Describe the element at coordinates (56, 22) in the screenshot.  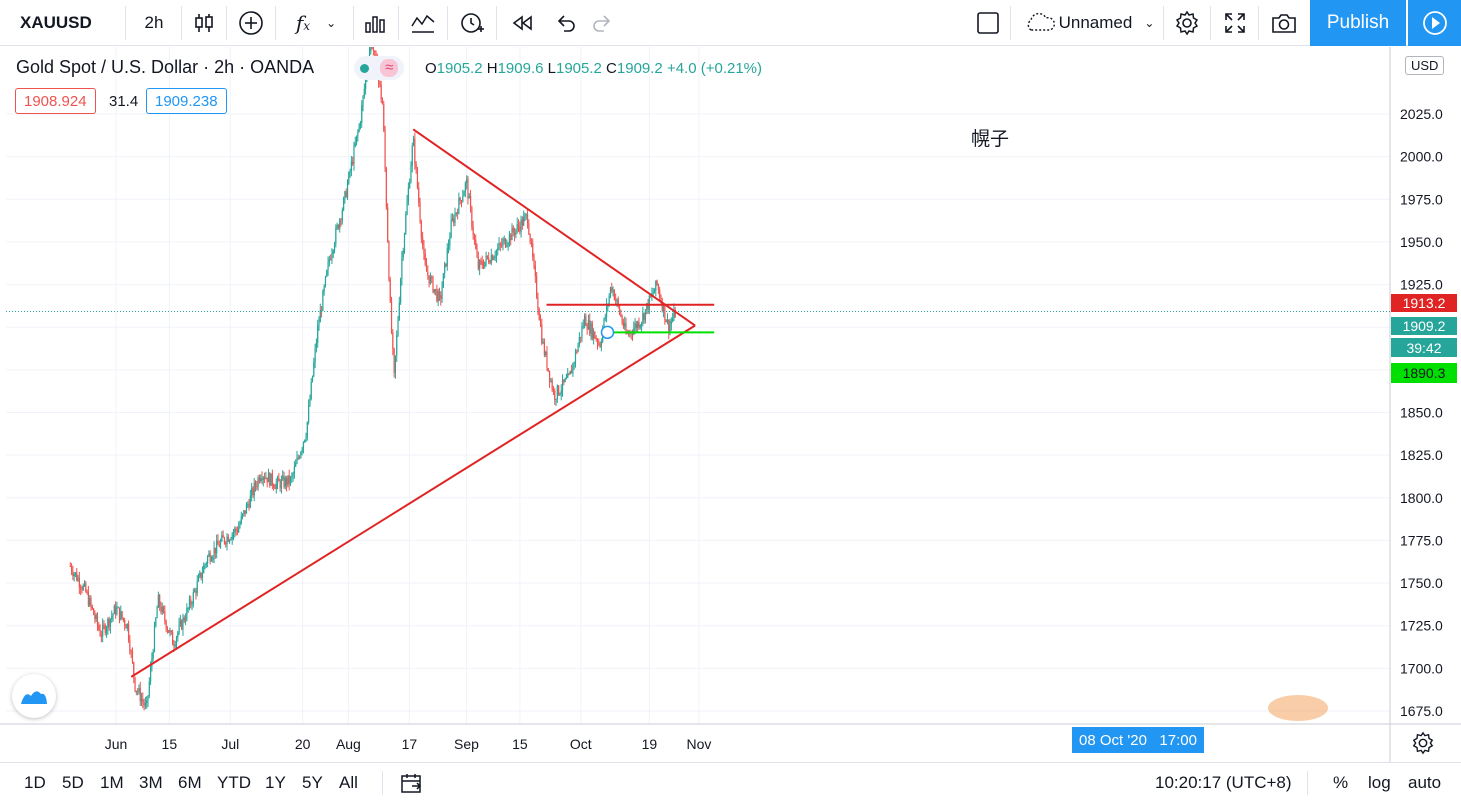
I see `symbol-search-button: XAUUSD` at that location.